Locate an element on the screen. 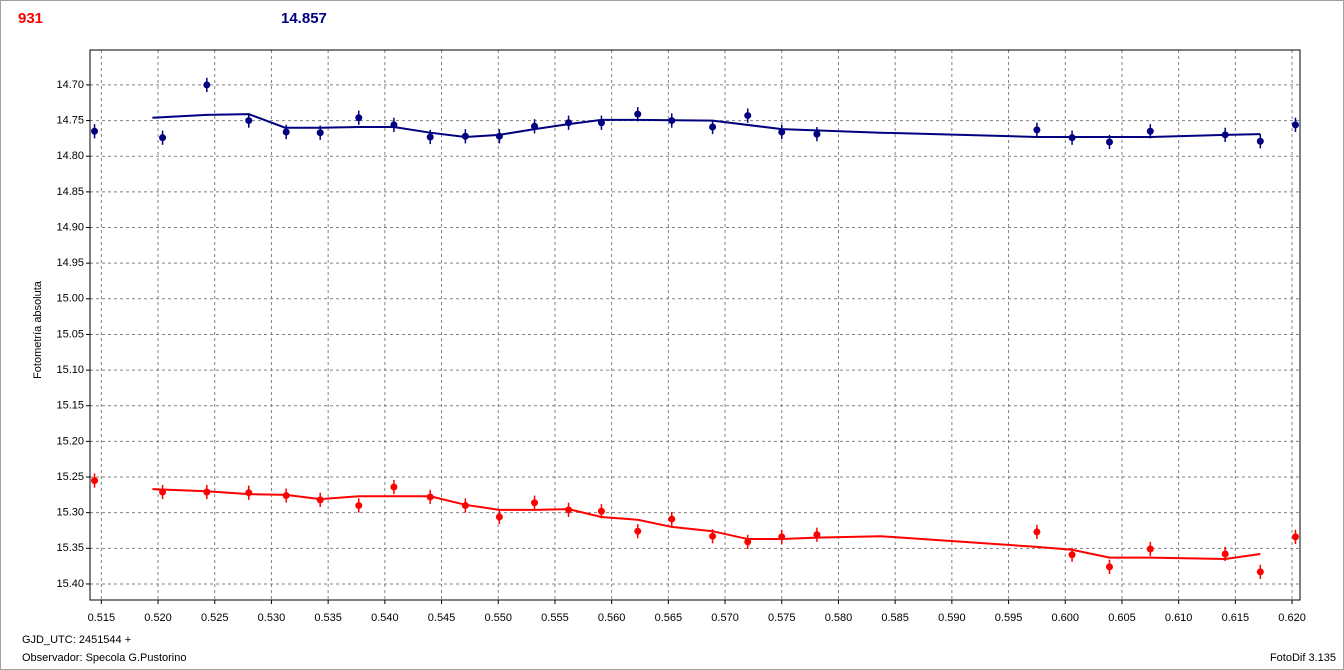  y-tick-label: 14.75 is located at coordinates (70, 120).